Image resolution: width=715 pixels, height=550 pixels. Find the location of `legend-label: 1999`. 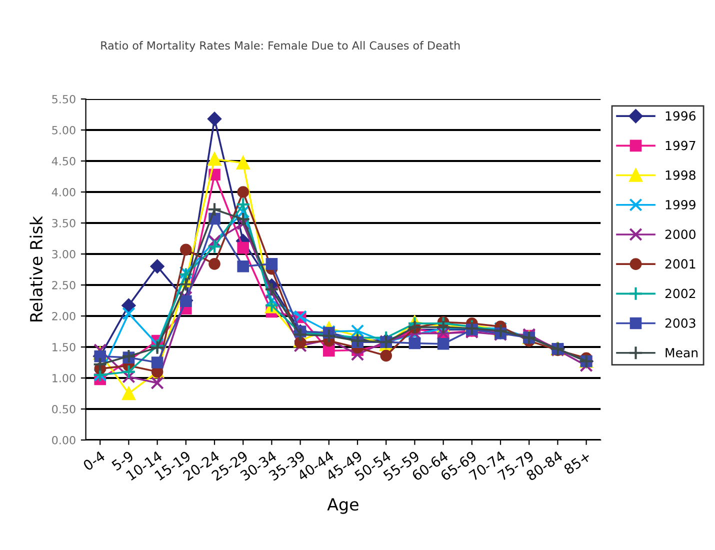

legend-label: 1999 is located at coordinates (681, 205).